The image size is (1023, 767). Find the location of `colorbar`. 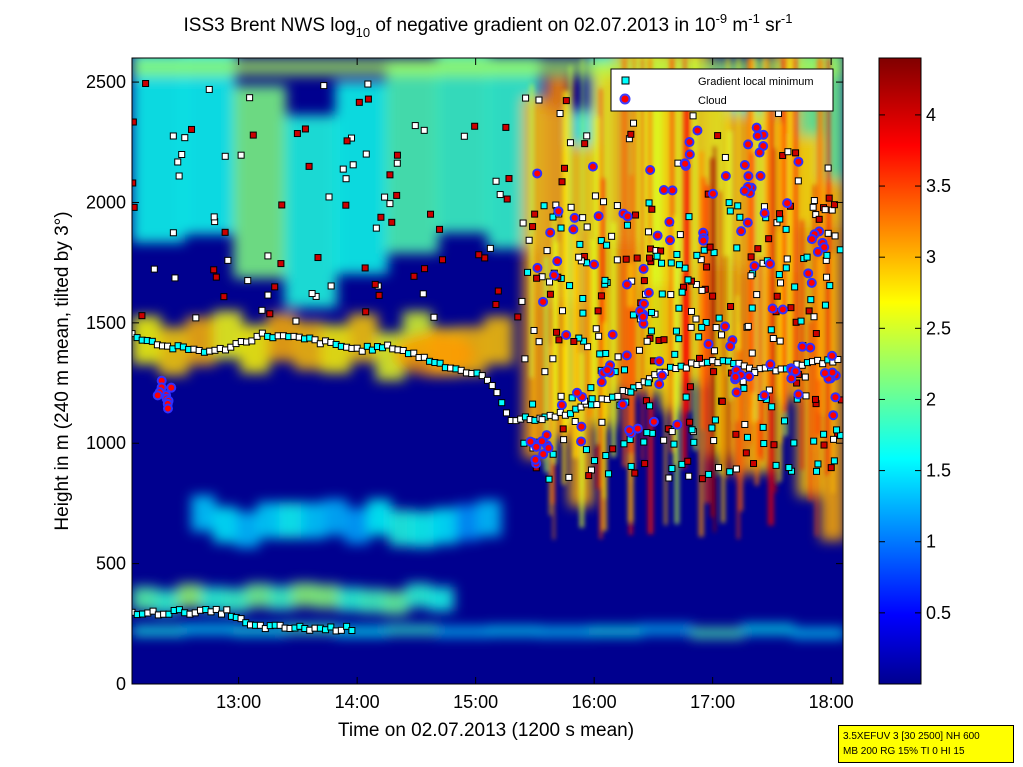

colorbar is located at coordinates (900, 371).